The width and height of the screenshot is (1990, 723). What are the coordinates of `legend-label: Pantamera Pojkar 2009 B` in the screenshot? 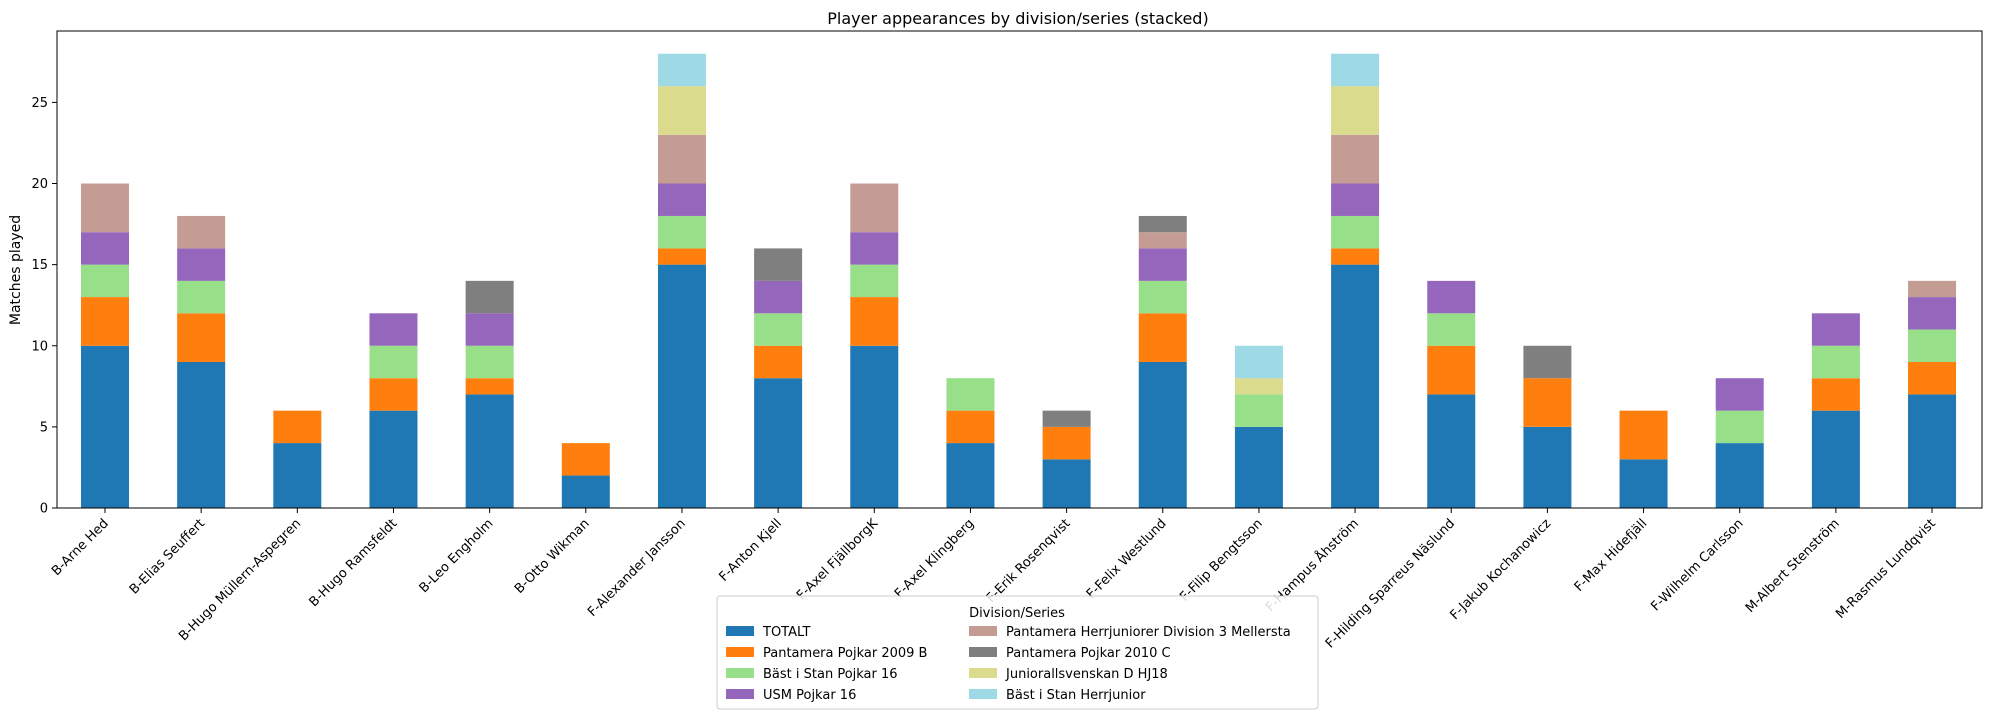 It's located at (845, 653).